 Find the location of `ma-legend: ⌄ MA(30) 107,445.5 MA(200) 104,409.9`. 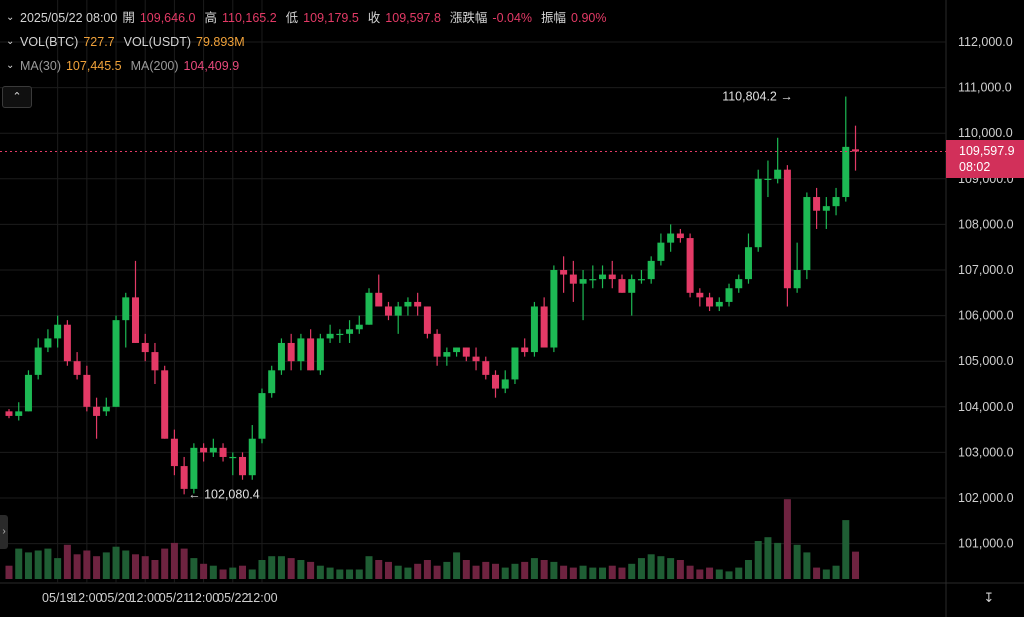

ma-legend: ⌄ MA(30) 107,445.5 MA(200) 104,409.9 is located at coordinates (127, 66).